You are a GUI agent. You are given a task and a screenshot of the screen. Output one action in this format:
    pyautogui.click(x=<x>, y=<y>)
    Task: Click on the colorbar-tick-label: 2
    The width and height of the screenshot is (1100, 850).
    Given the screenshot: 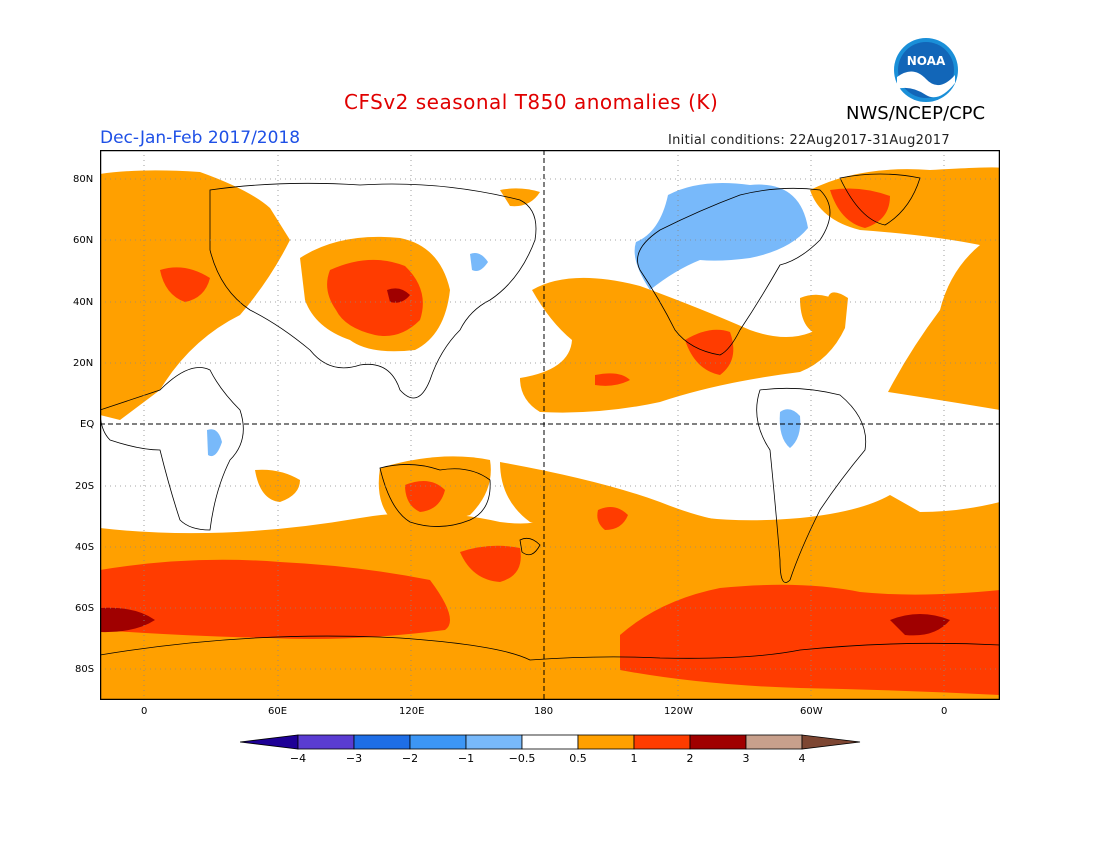 What is the action you would take?
    pyautogui.click(x=690, y=758)
    